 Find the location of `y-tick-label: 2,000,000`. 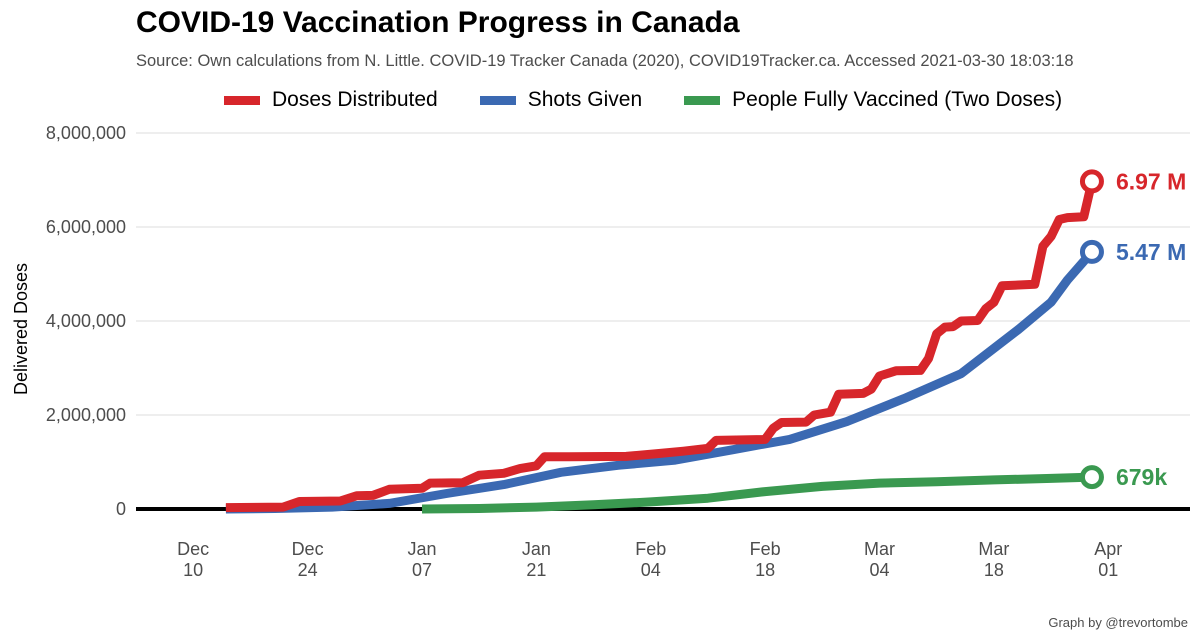

y-tick-label: 2,000,000 is located at coordinates (86, 415).